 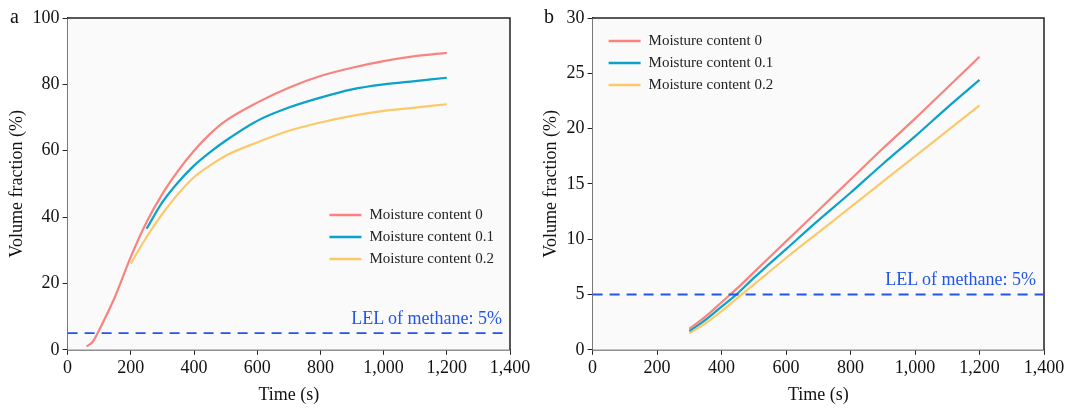 I want to click on y-tick-label: 25, so click(x=575, y=72).